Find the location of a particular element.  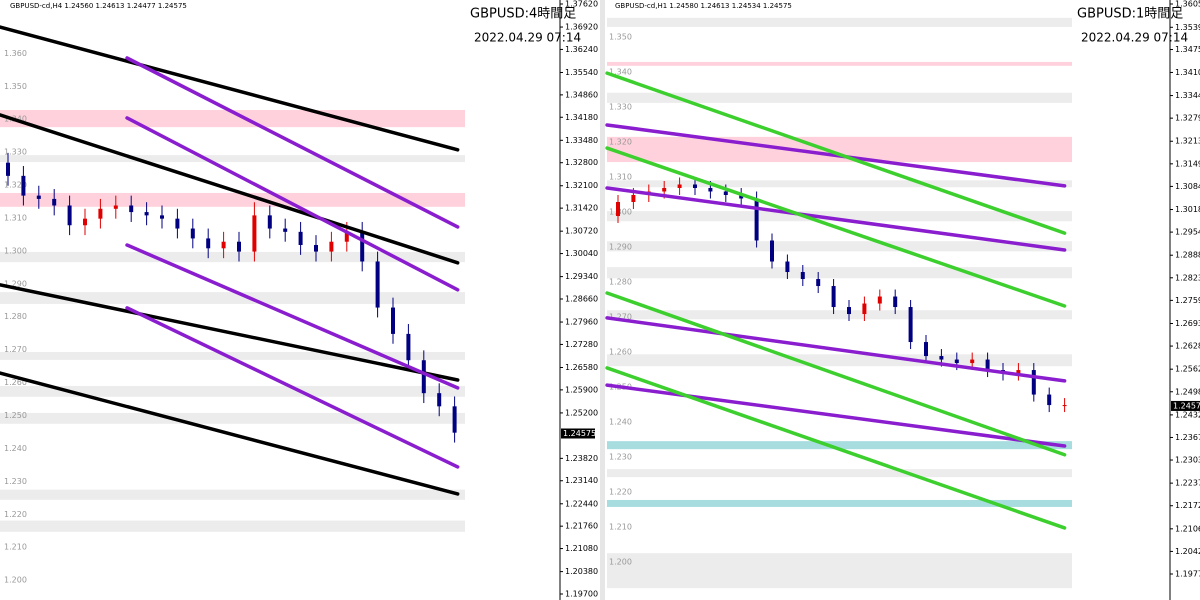

y-tick-label: 1.36055 is located at coordinates (1187, 4).